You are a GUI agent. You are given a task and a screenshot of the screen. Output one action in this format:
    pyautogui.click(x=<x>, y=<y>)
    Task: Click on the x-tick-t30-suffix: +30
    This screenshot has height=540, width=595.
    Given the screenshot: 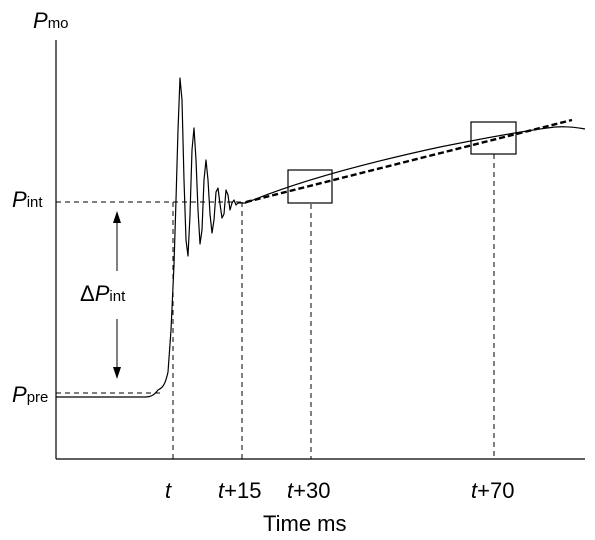 What is the action you would take?
    pyautogui.click(x=312, y=490)
    